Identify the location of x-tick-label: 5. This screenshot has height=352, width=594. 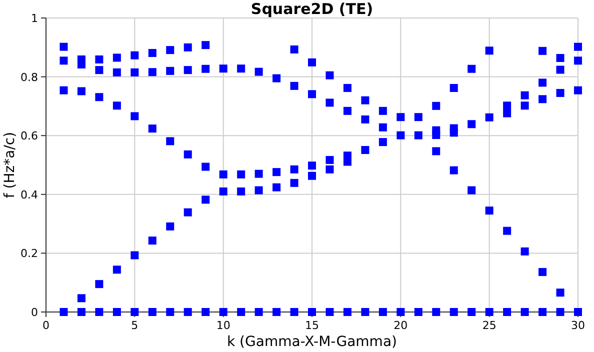
(134, 325).